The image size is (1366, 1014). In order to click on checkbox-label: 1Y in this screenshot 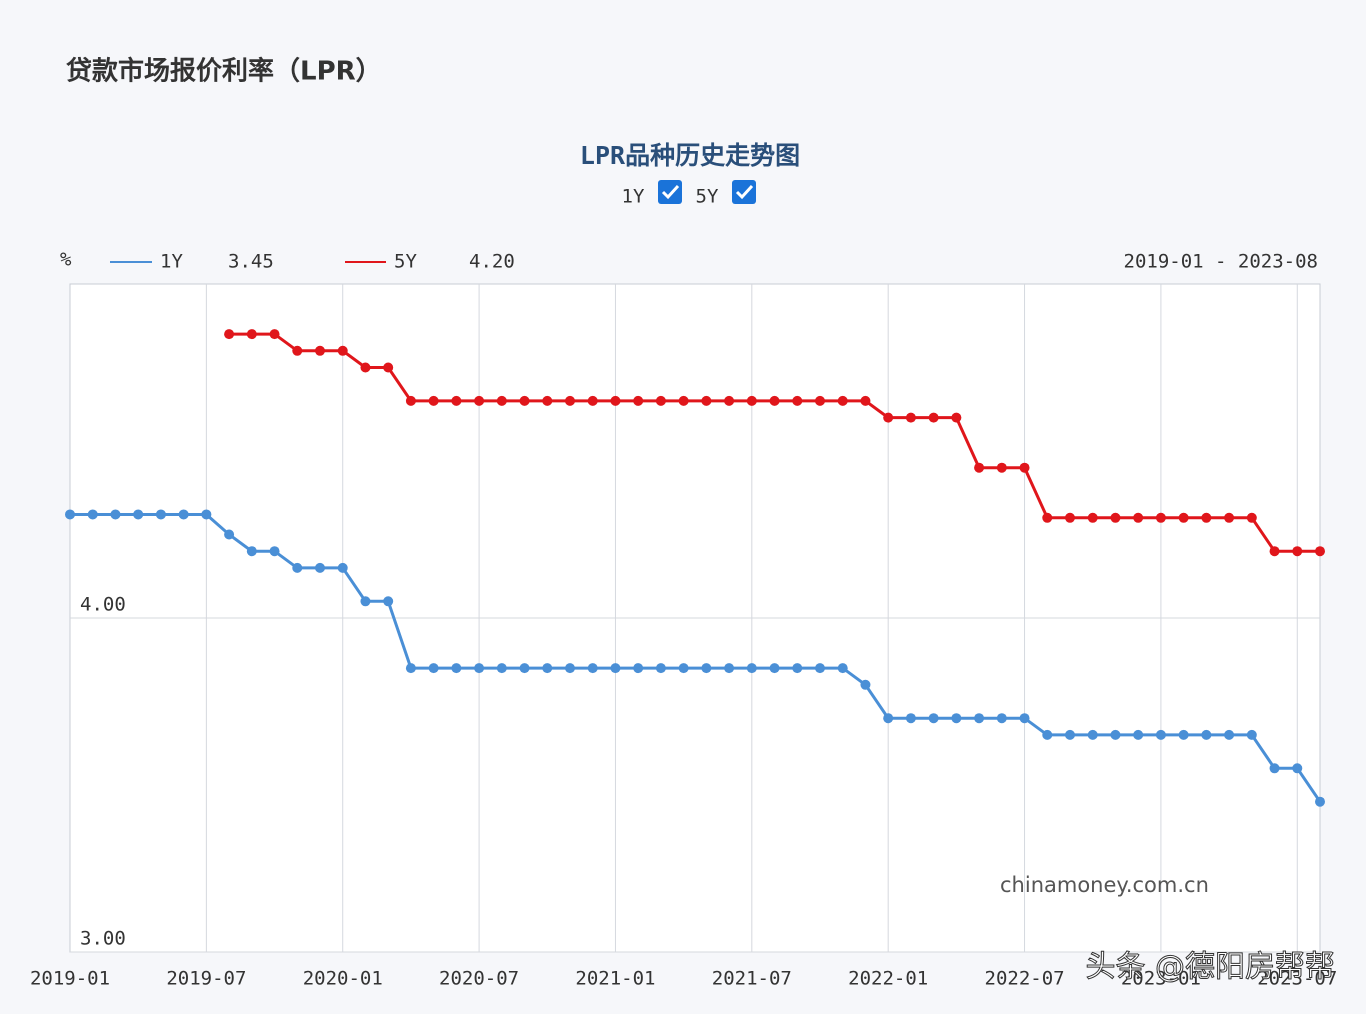, I will do `click(633, 197)`.